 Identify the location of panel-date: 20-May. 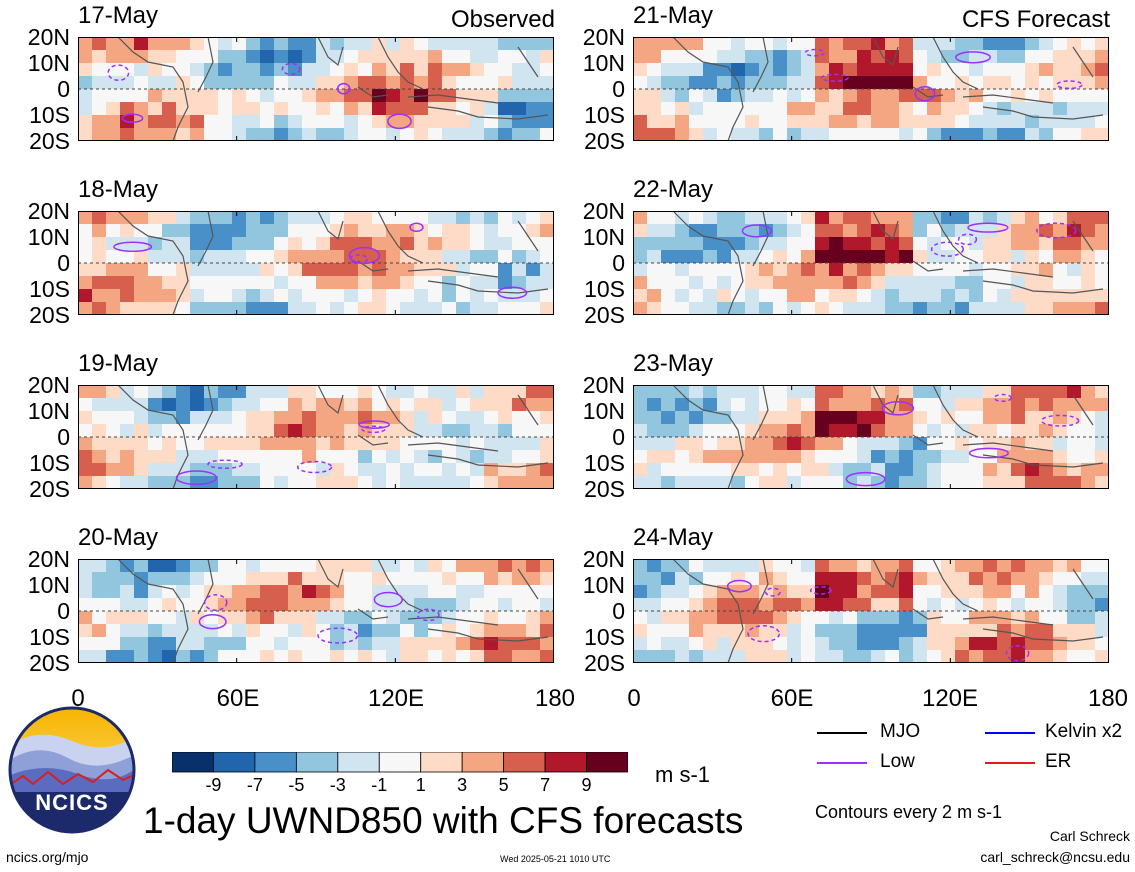
(118, 537).